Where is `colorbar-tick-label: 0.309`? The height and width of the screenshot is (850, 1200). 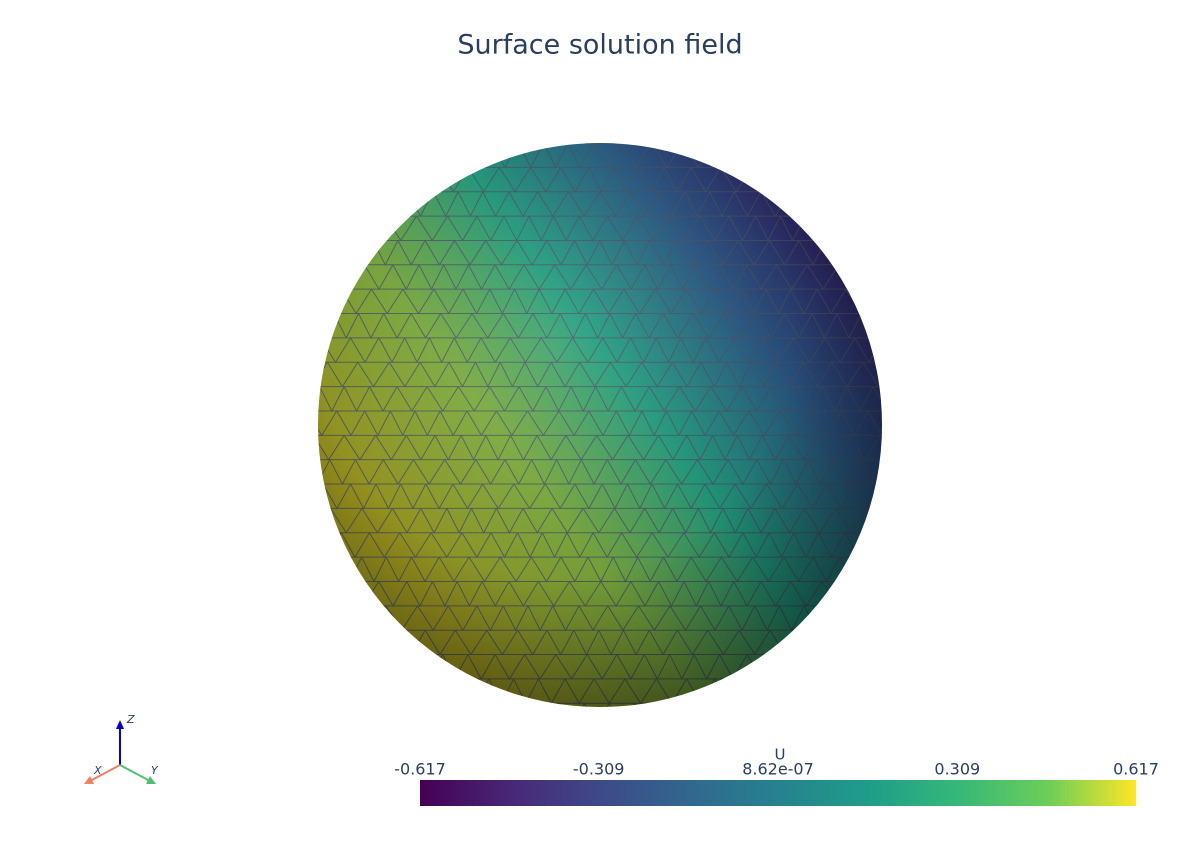 colorbar-tick-label: 0.309 is located at coordinates (957, 769).